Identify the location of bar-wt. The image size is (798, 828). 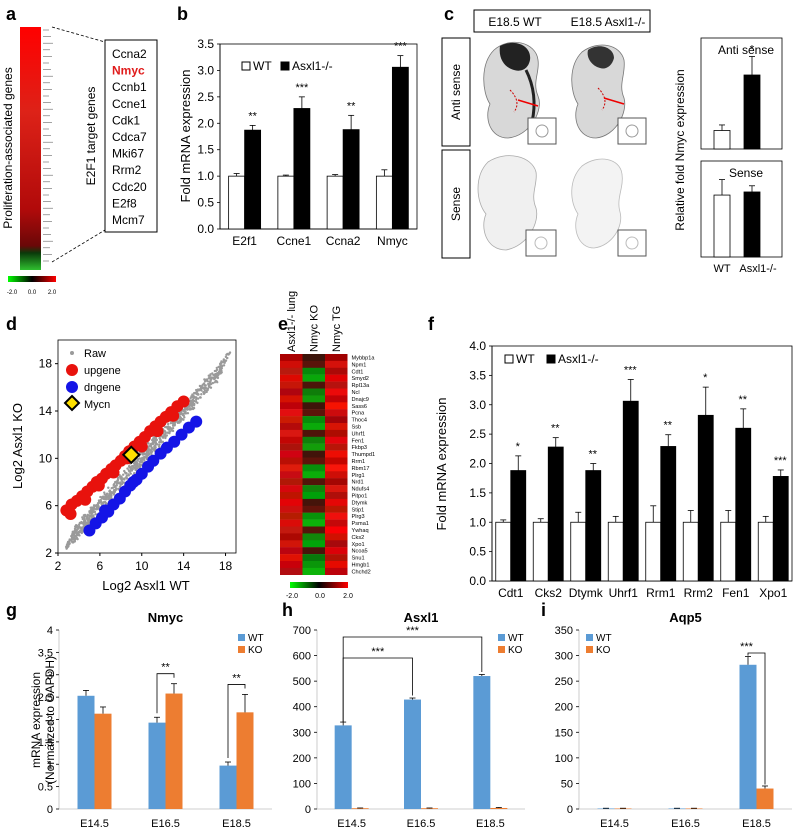
(722, 226).